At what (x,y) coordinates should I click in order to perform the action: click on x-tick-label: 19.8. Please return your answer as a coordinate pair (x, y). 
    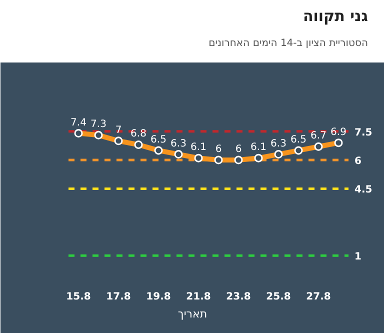
    Looking at the image, I should click on (158, 297).